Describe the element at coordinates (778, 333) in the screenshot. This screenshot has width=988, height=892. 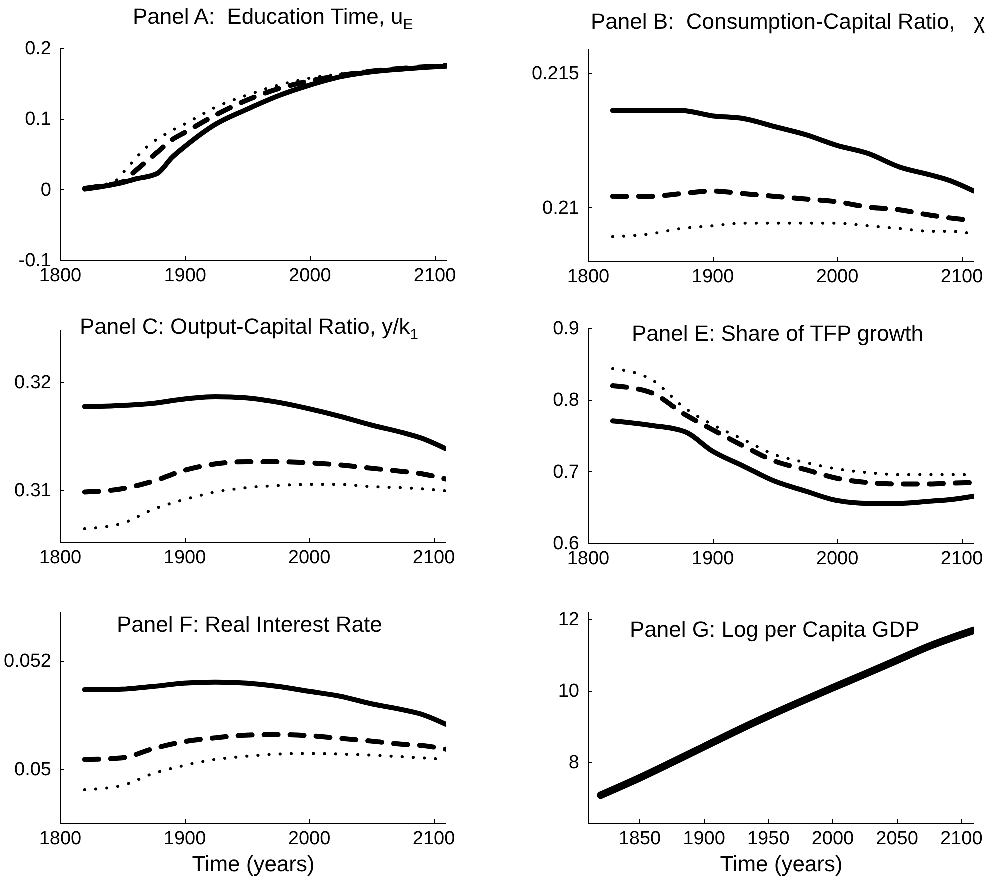
I see `chart-title: Panel E: Share of TFP growth` at that location.